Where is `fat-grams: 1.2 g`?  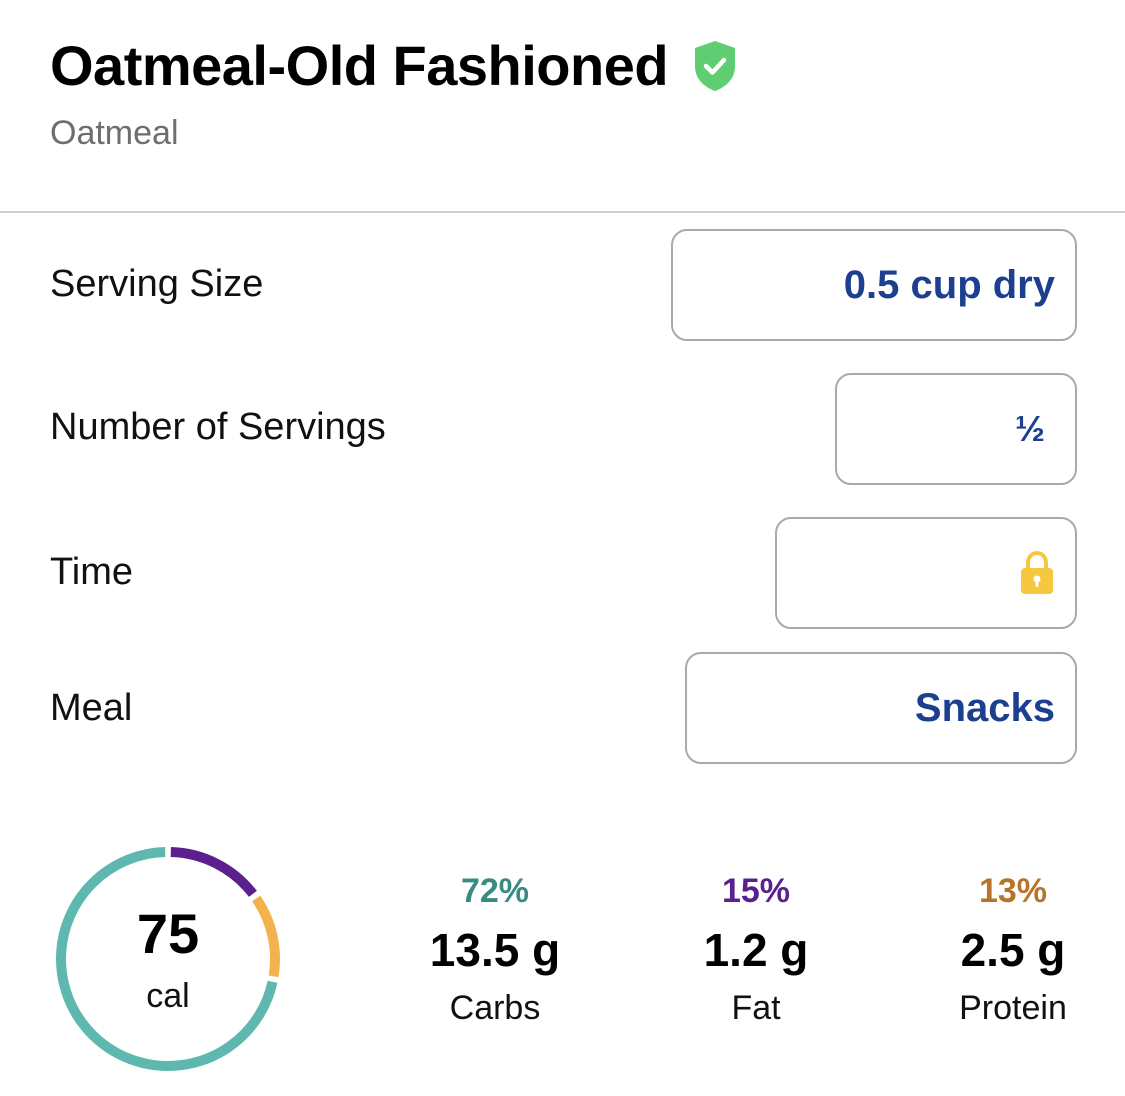 fat-grams: 1.2 g is located at coordinates (756, 950).